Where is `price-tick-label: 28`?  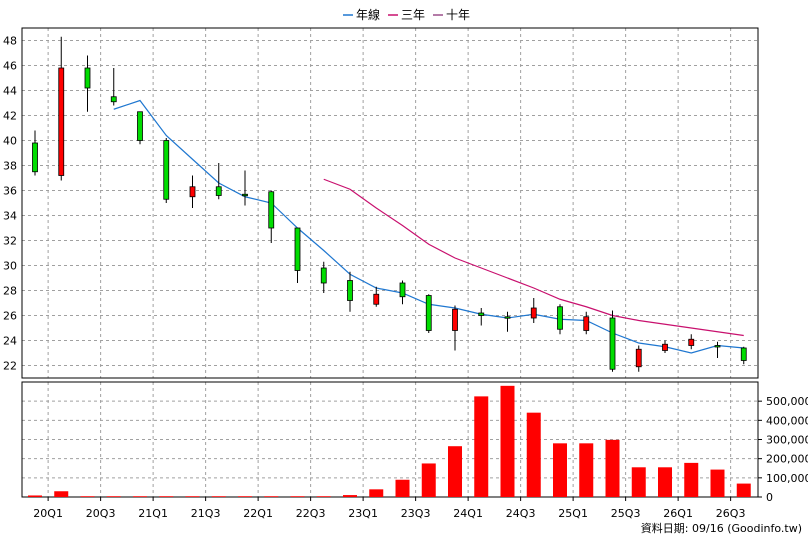
price-tick-label: 28 is located at coordinates (10, 291).